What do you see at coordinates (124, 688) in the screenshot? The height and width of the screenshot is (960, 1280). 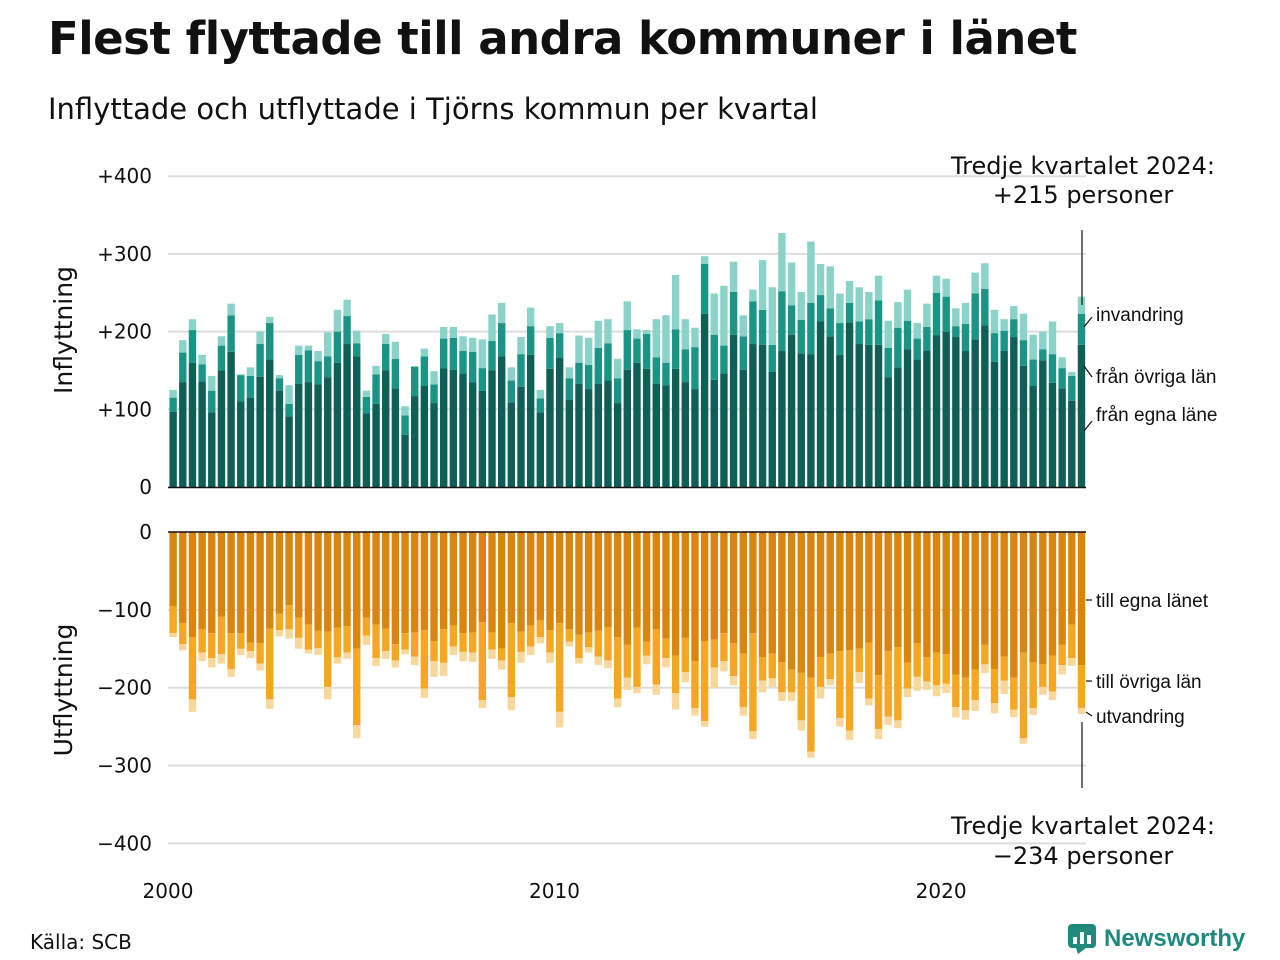 I see `ytick-out-label: −200` at bounding box center [124, 688].